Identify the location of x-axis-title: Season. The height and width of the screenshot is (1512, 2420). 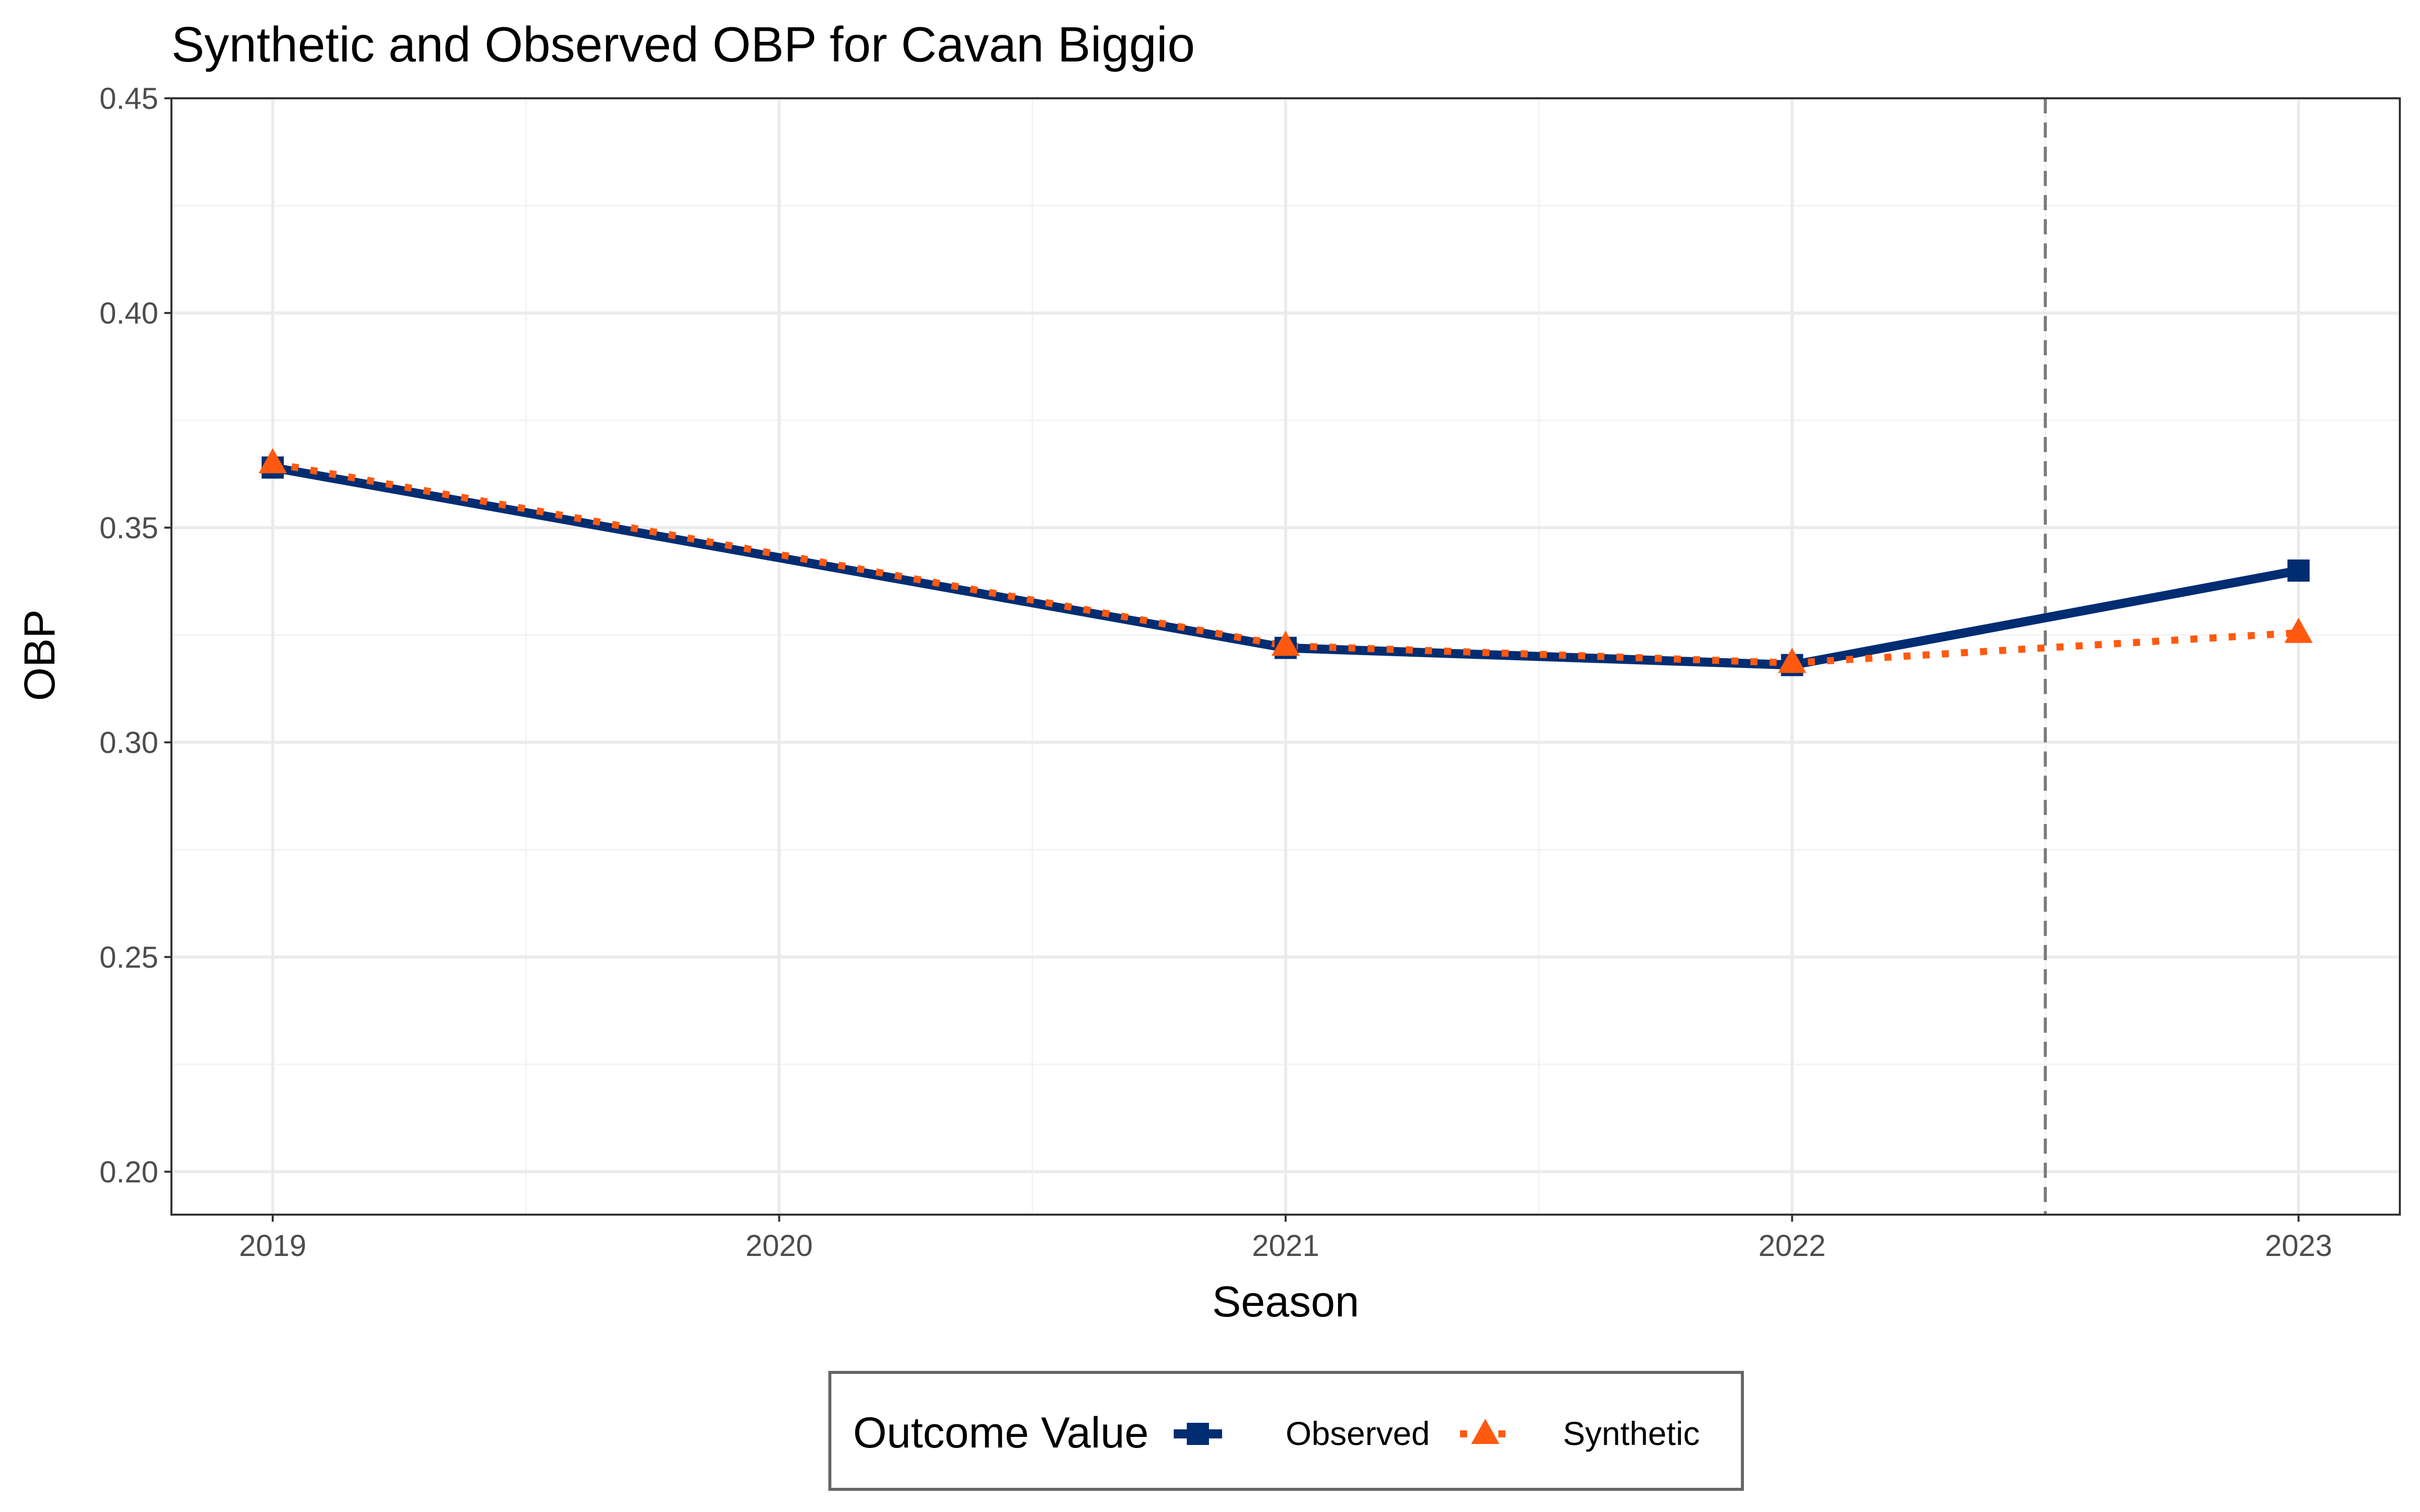
(1285, 1302).